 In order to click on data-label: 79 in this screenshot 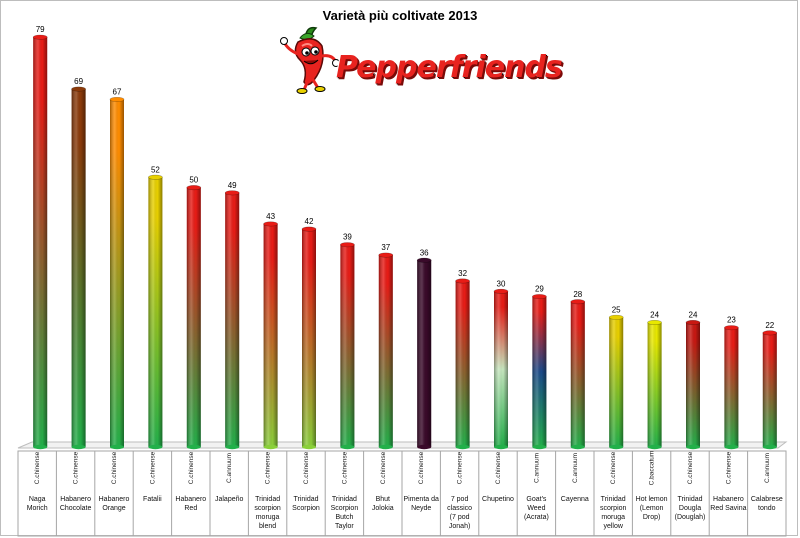, I will do `click(40, 29)`.